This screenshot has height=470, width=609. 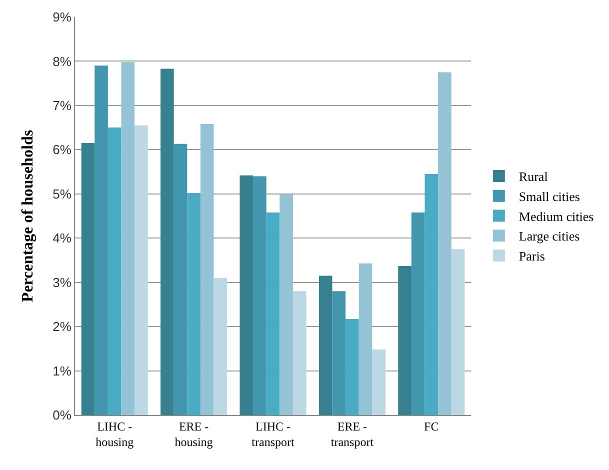 What do you see at coordinates (556, 216) in the screenshot?
I see `legend-label: Medium cities` at bounding box center [556, 216].